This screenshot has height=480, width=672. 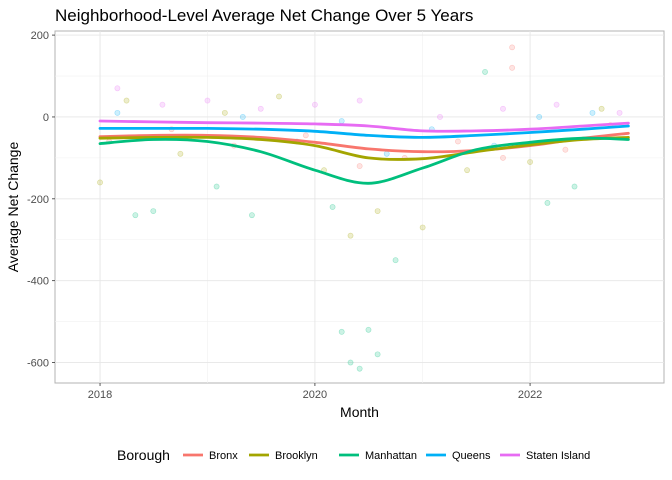 I want to click on y-axis-ticks: 200 0 -200 -400 -600, so click(x=41, y=200).